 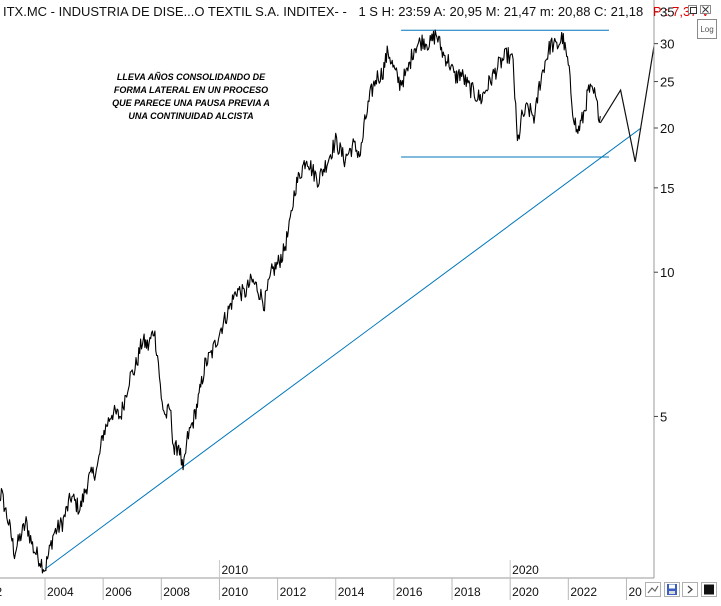 I want to click on stop-icon, so click(x=709, y=589).